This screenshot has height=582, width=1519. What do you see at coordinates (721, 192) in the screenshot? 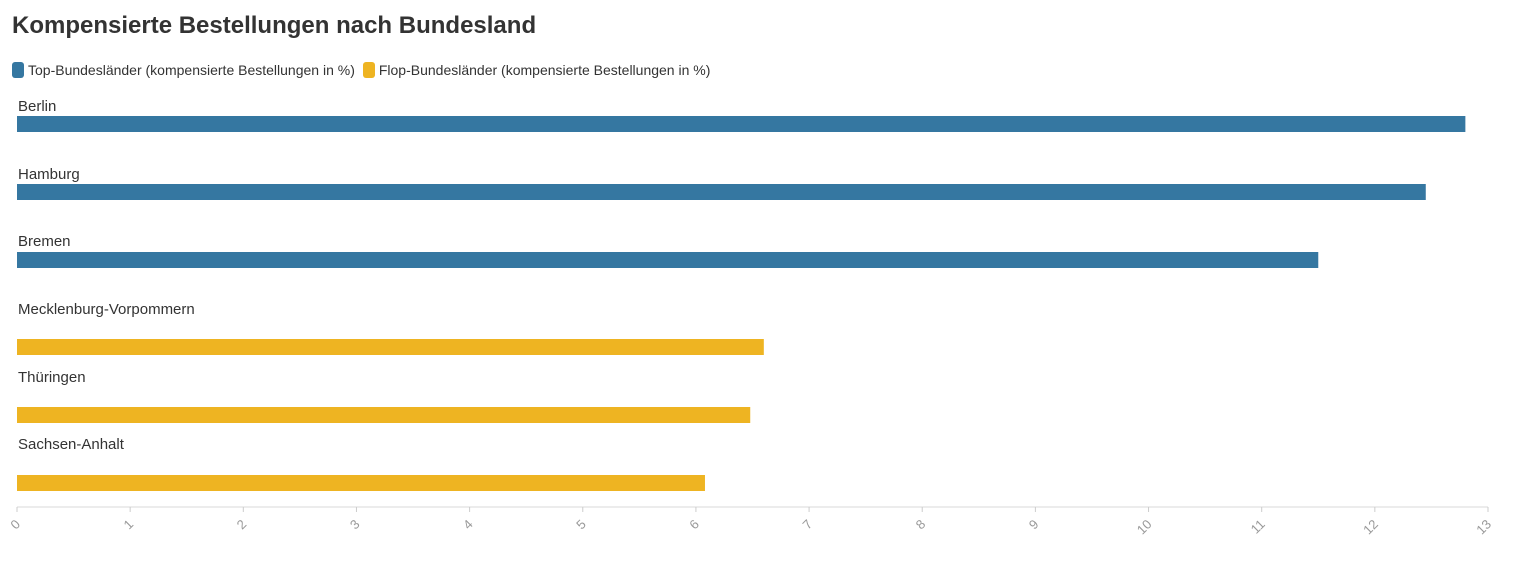
I see `bar-top-hamburg` at bounding box center [721, 192].